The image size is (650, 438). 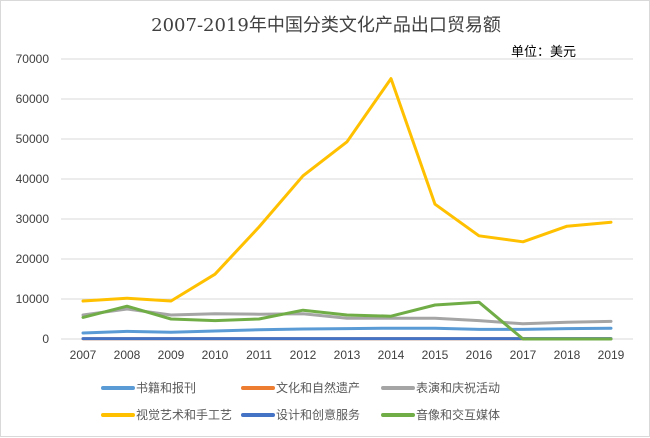 I want to click on y-tick-label: 60000, so click(x=33, y=99).